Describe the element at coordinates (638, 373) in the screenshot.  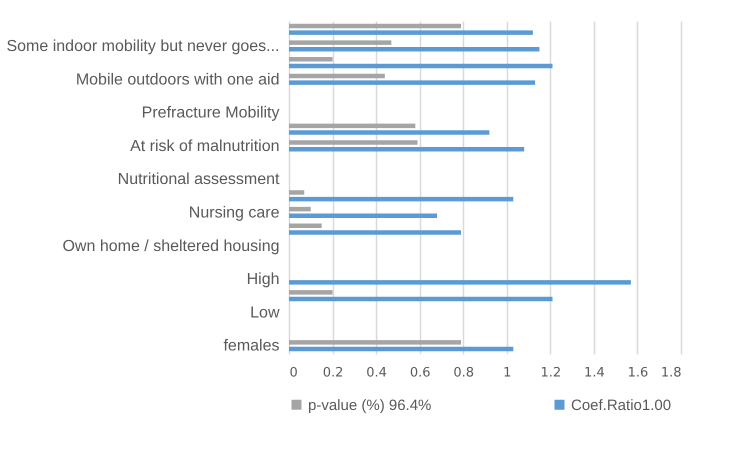
I see `x-tick-label: 1.6` at that location.